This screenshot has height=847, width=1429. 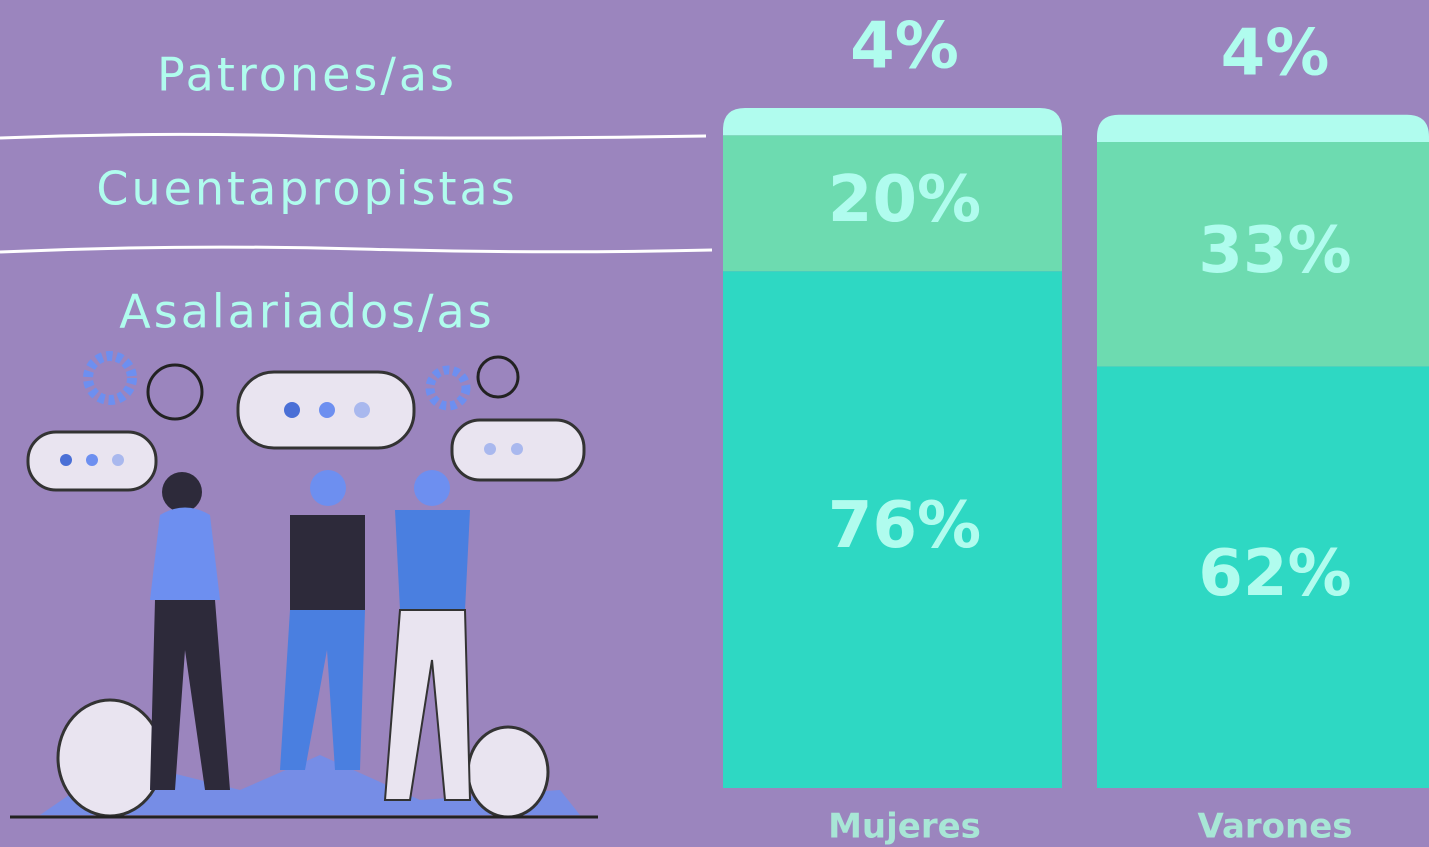 I want to click on value-label: 62%, so click(x=1274, y=574).